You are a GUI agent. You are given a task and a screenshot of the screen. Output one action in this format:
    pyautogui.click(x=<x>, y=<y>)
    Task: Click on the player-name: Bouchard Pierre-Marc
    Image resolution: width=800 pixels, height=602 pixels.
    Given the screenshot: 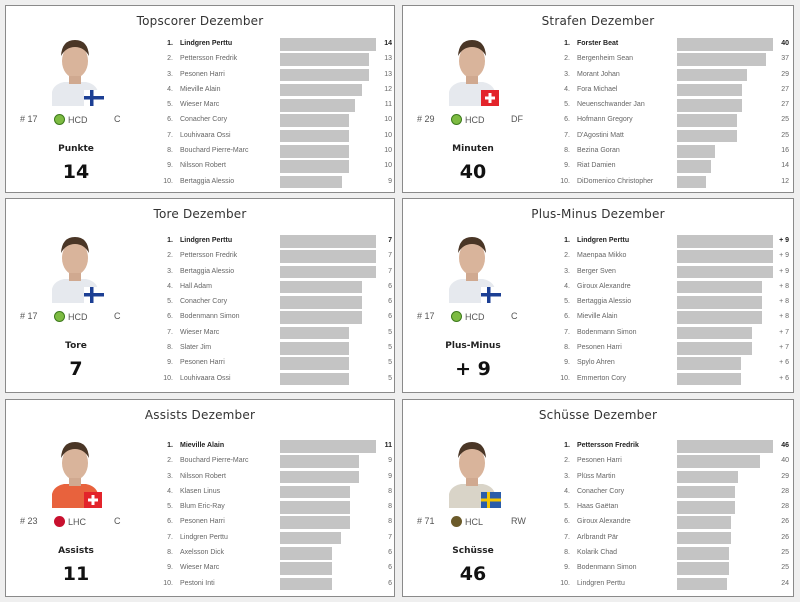 What is the action you would take?
    pyautogui.click(x=214, y=461)
    